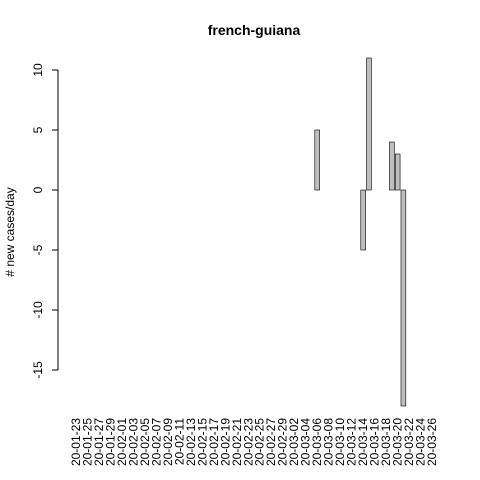 The image size is (480, 480). What do you see at coordinates (352, 442) in the screenshot?
I see `x-tick-label: 20-03-12` at bounding box center [352, 442].